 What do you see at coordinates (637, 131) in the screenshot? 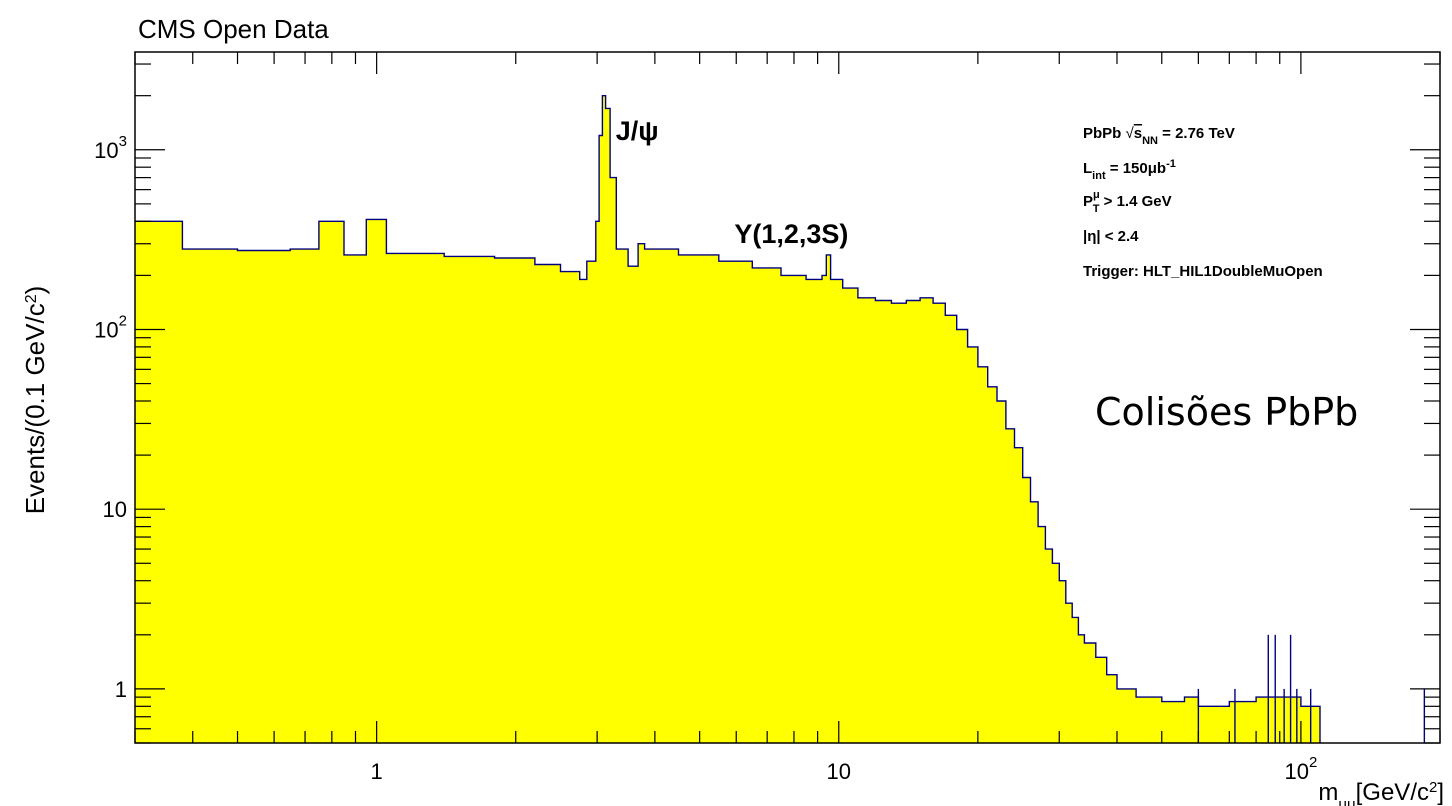
I see `annotation-jpsi: J/ψ` at bounding box center [637, 131].